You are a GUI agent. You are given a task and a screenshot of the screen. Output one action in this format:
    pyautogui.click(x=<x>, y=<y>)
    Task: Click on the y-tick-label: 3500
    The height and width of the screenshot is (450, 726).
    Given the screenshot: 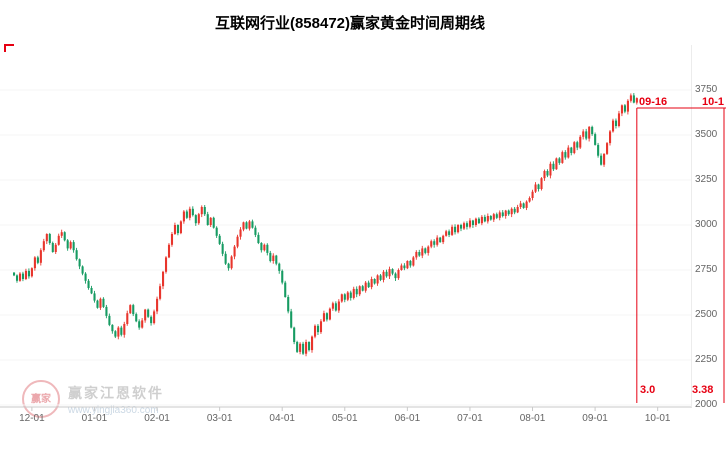 What is the action you would take?
    pyautogui.click(x=706, y=134)
    